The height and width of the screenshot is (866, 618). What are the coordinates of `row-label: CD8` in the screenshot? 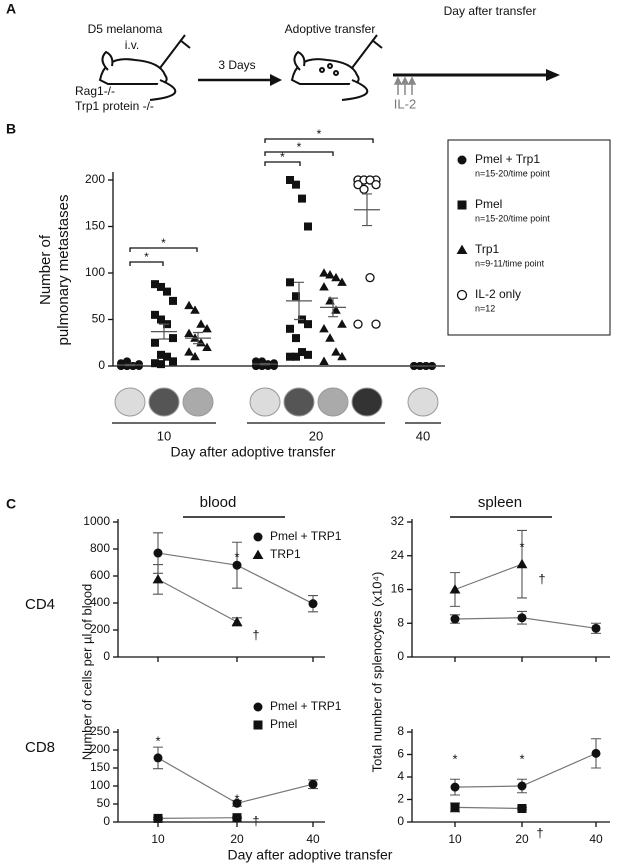 It's located at (40, 747).